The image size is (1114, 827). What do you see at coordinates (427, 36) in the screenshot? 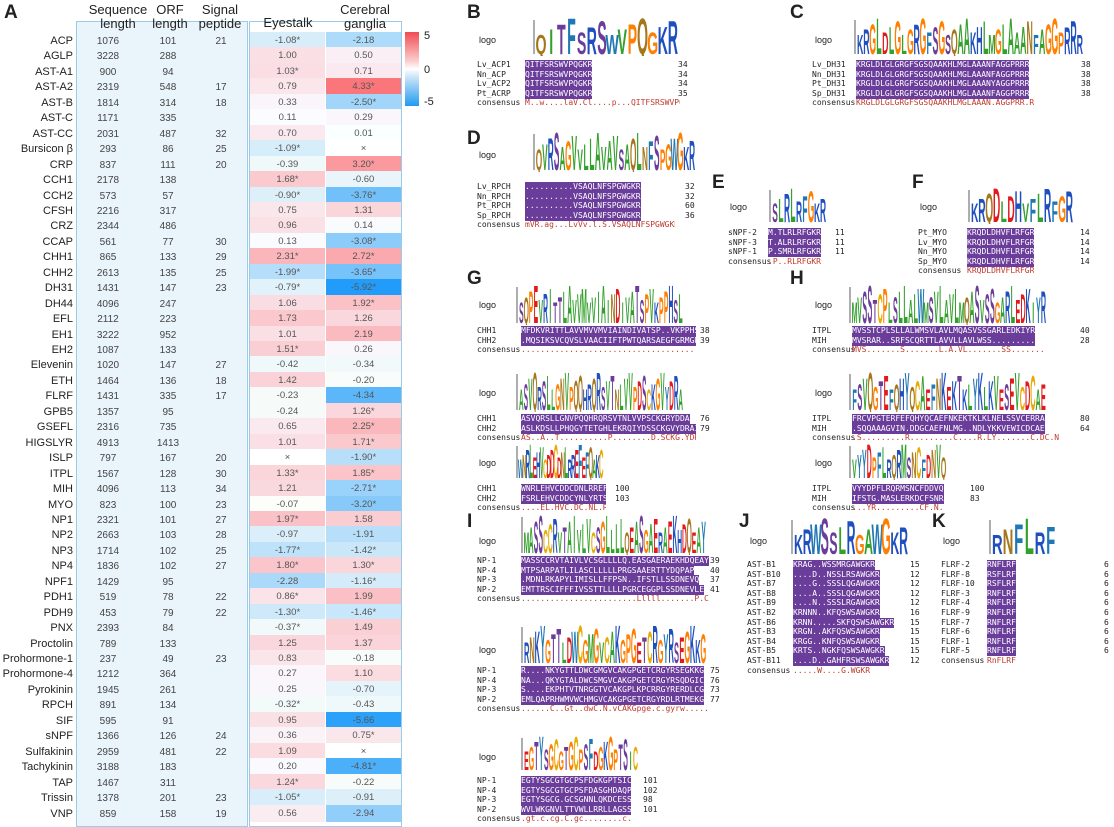
I see `legend-max: 5` at bounding box center [427, 36].